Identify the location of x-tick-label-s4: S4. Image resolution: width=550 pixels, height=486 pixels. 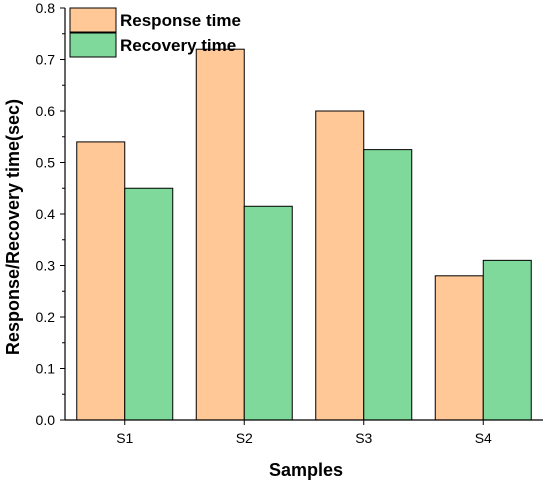
(483, 438).